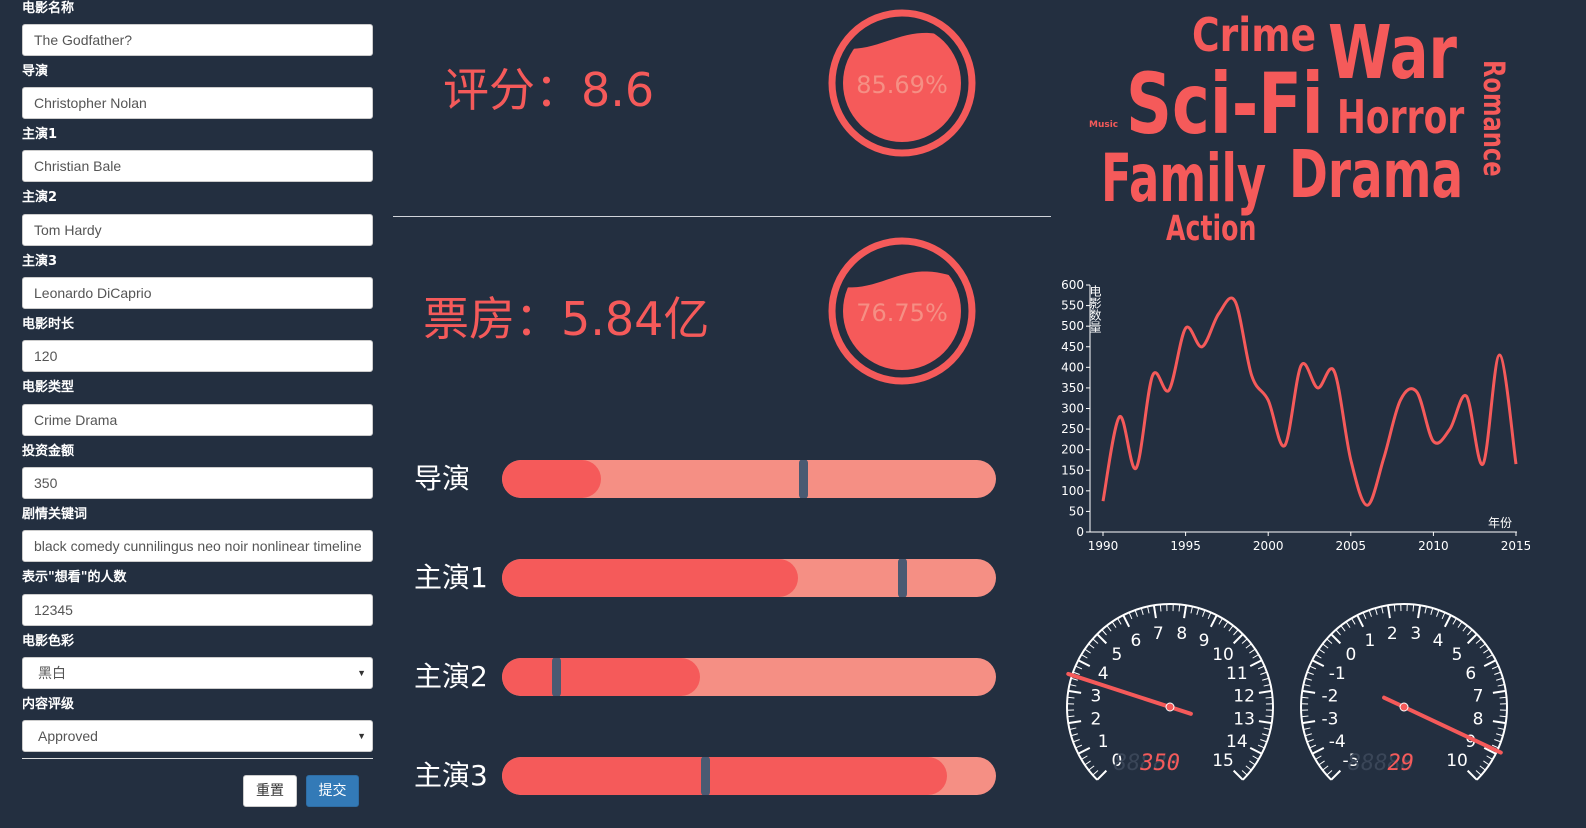 The image size is (1586, 828). I want to click on rating-value: 评分：8.6, so click(549, 90).